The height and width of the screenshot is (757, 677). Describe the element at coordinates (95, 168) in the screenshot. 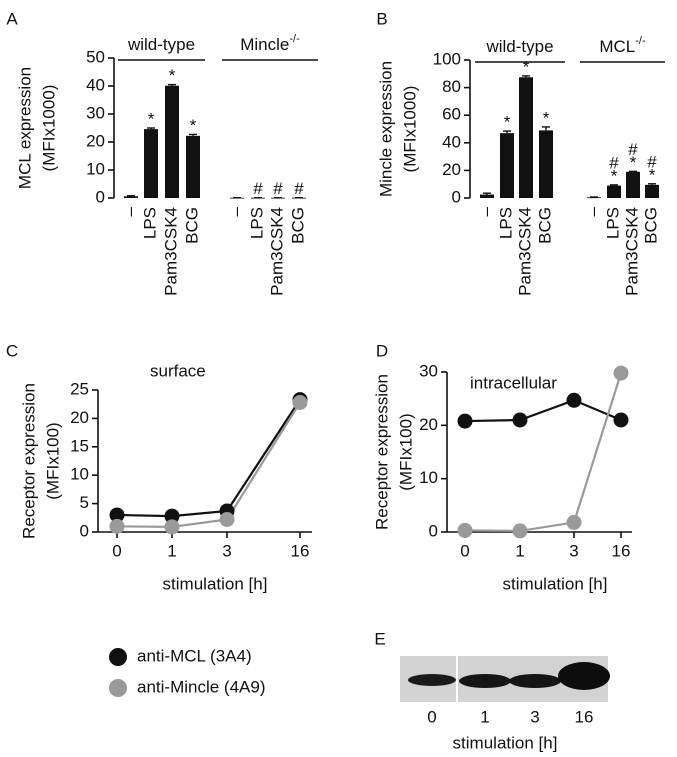

I see `y-tick-label: 10` at that location.